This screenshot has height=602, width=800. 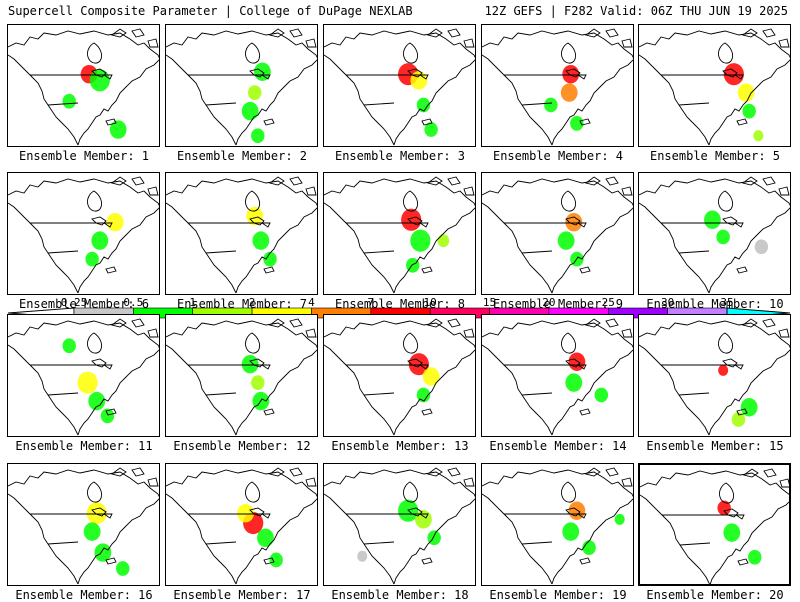 I want to click on ensemble-member-label: Ensemble Member: 6, so click(x=84, y=304).